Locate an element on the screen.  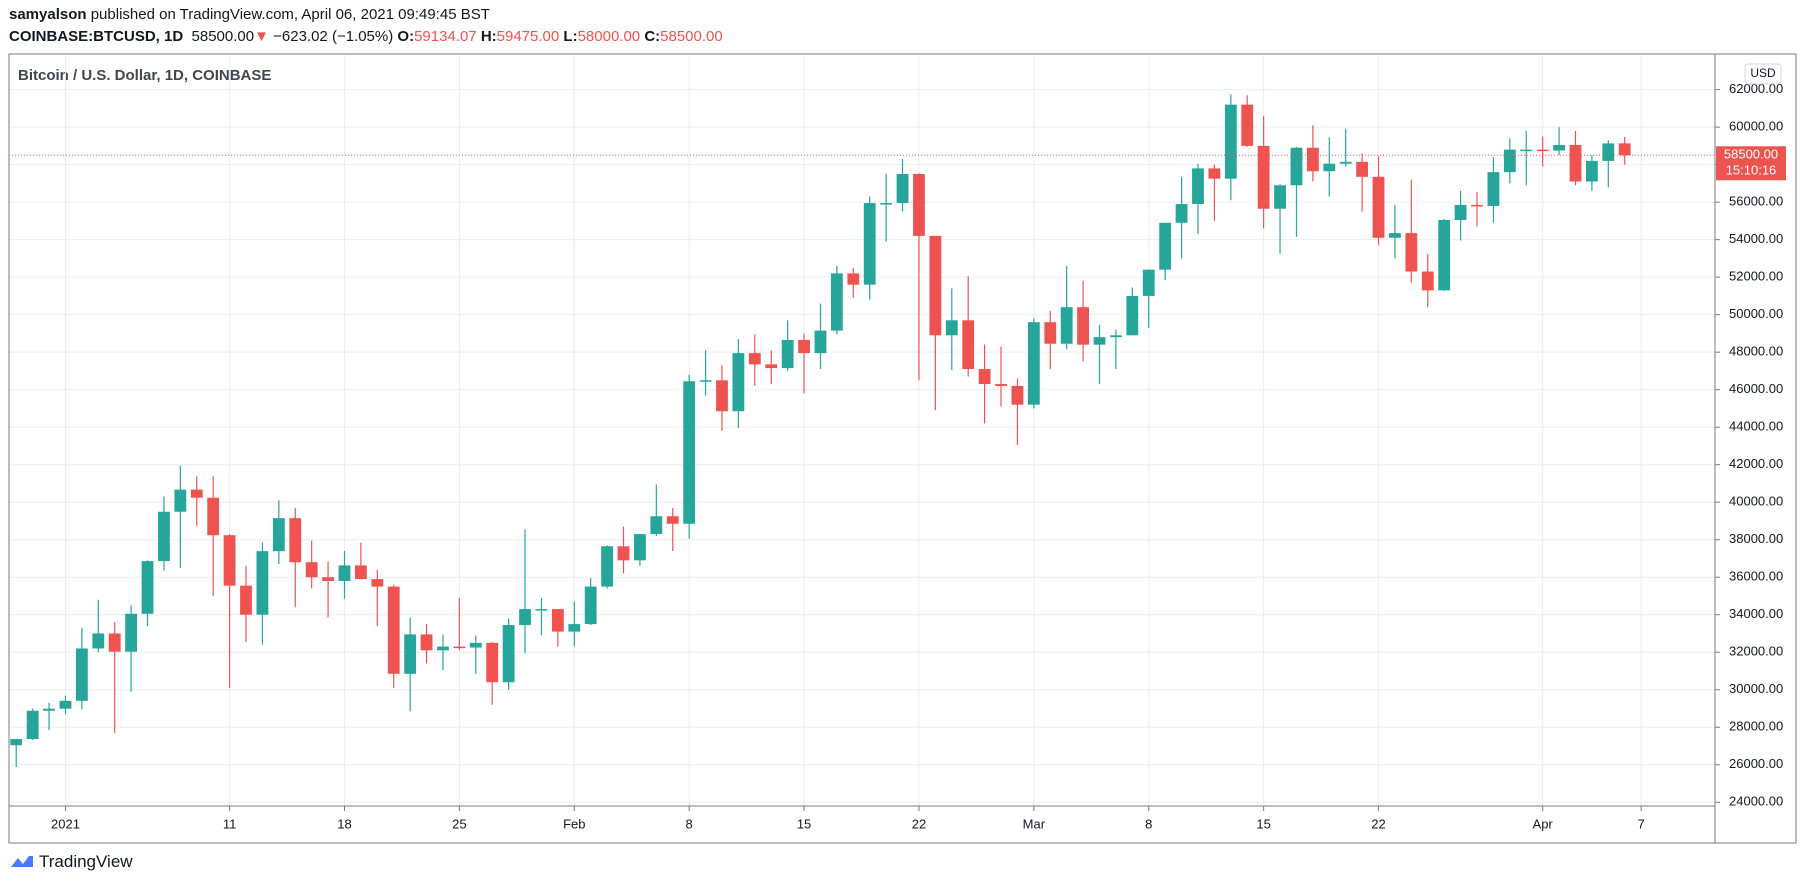
close: 58500.00 is located at coordinates (691, 36).